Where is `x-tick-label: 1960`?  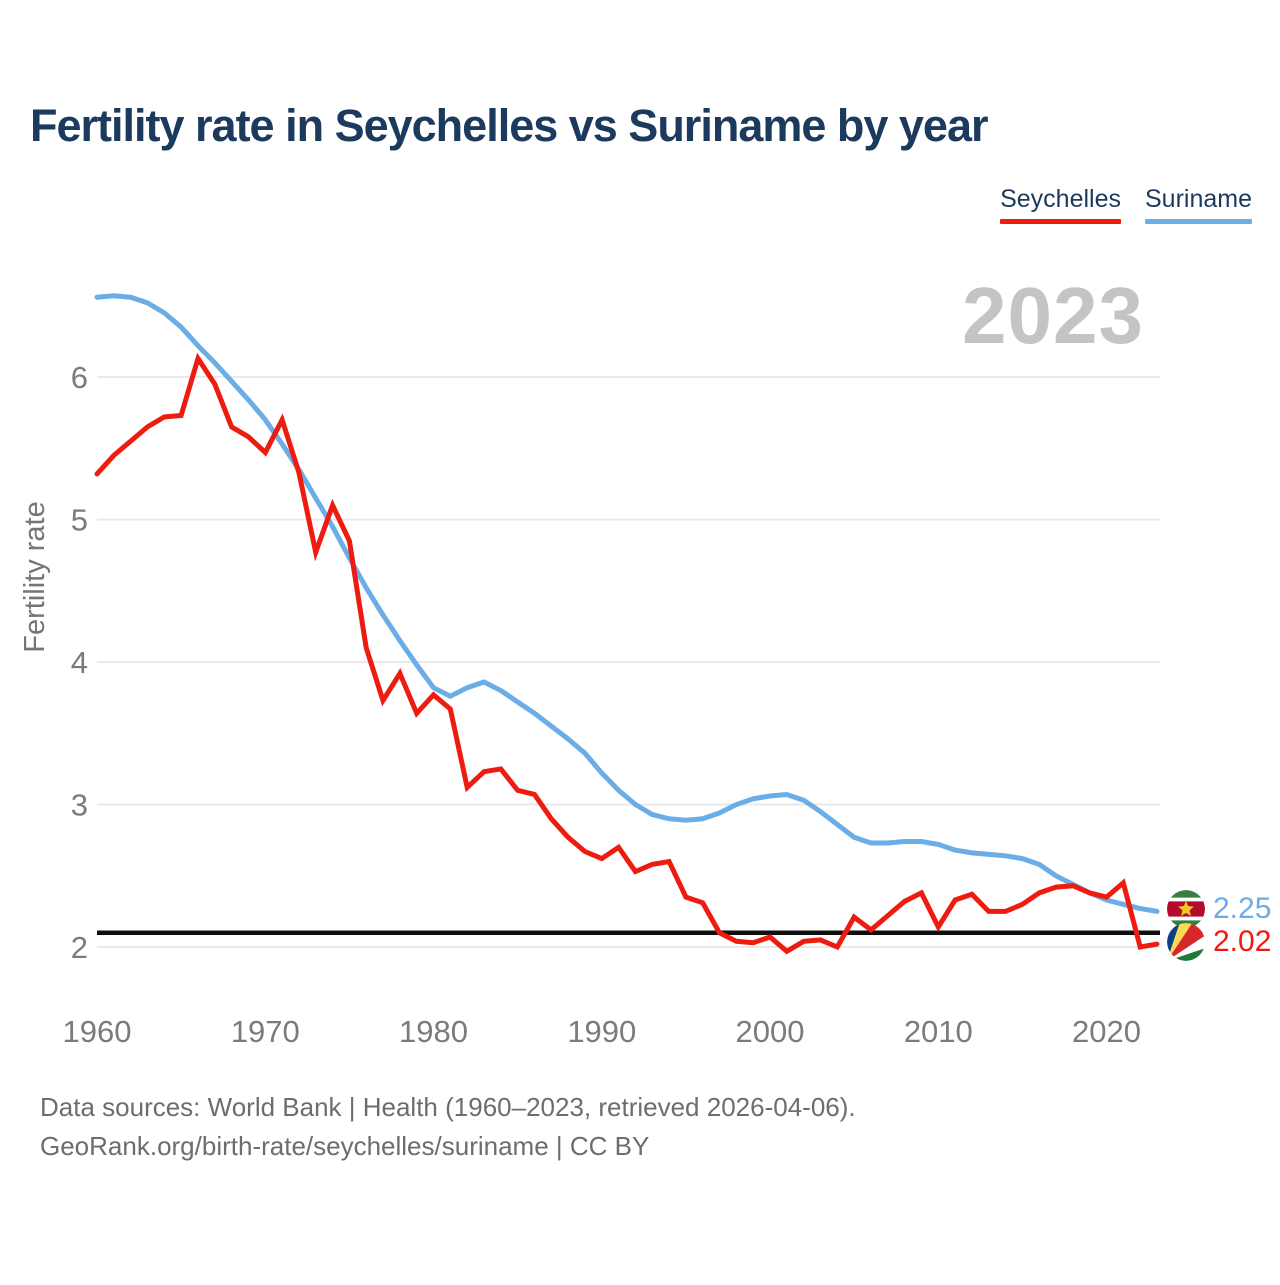 x-tick-label: 1960 is located at coordinates (97, 1031).